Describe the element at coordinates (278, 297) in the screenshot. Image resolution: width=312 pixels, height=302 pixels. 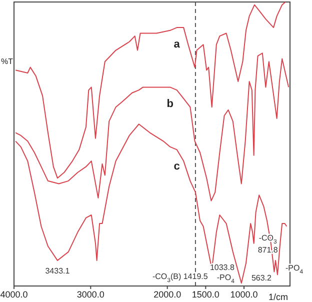
I see `x-axis-title: 1/cm` at that location.